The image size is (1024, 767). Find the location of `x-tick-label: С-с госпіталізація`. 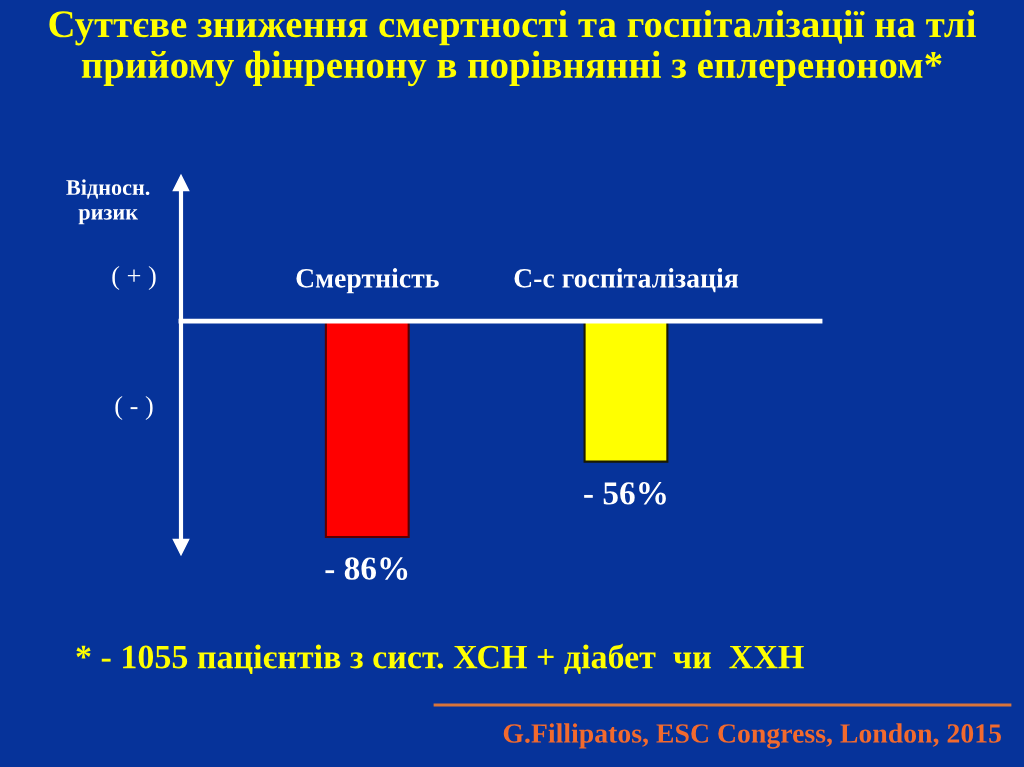

x-tick-label: С-с госпіталізація is located at coordinates (626, 280).